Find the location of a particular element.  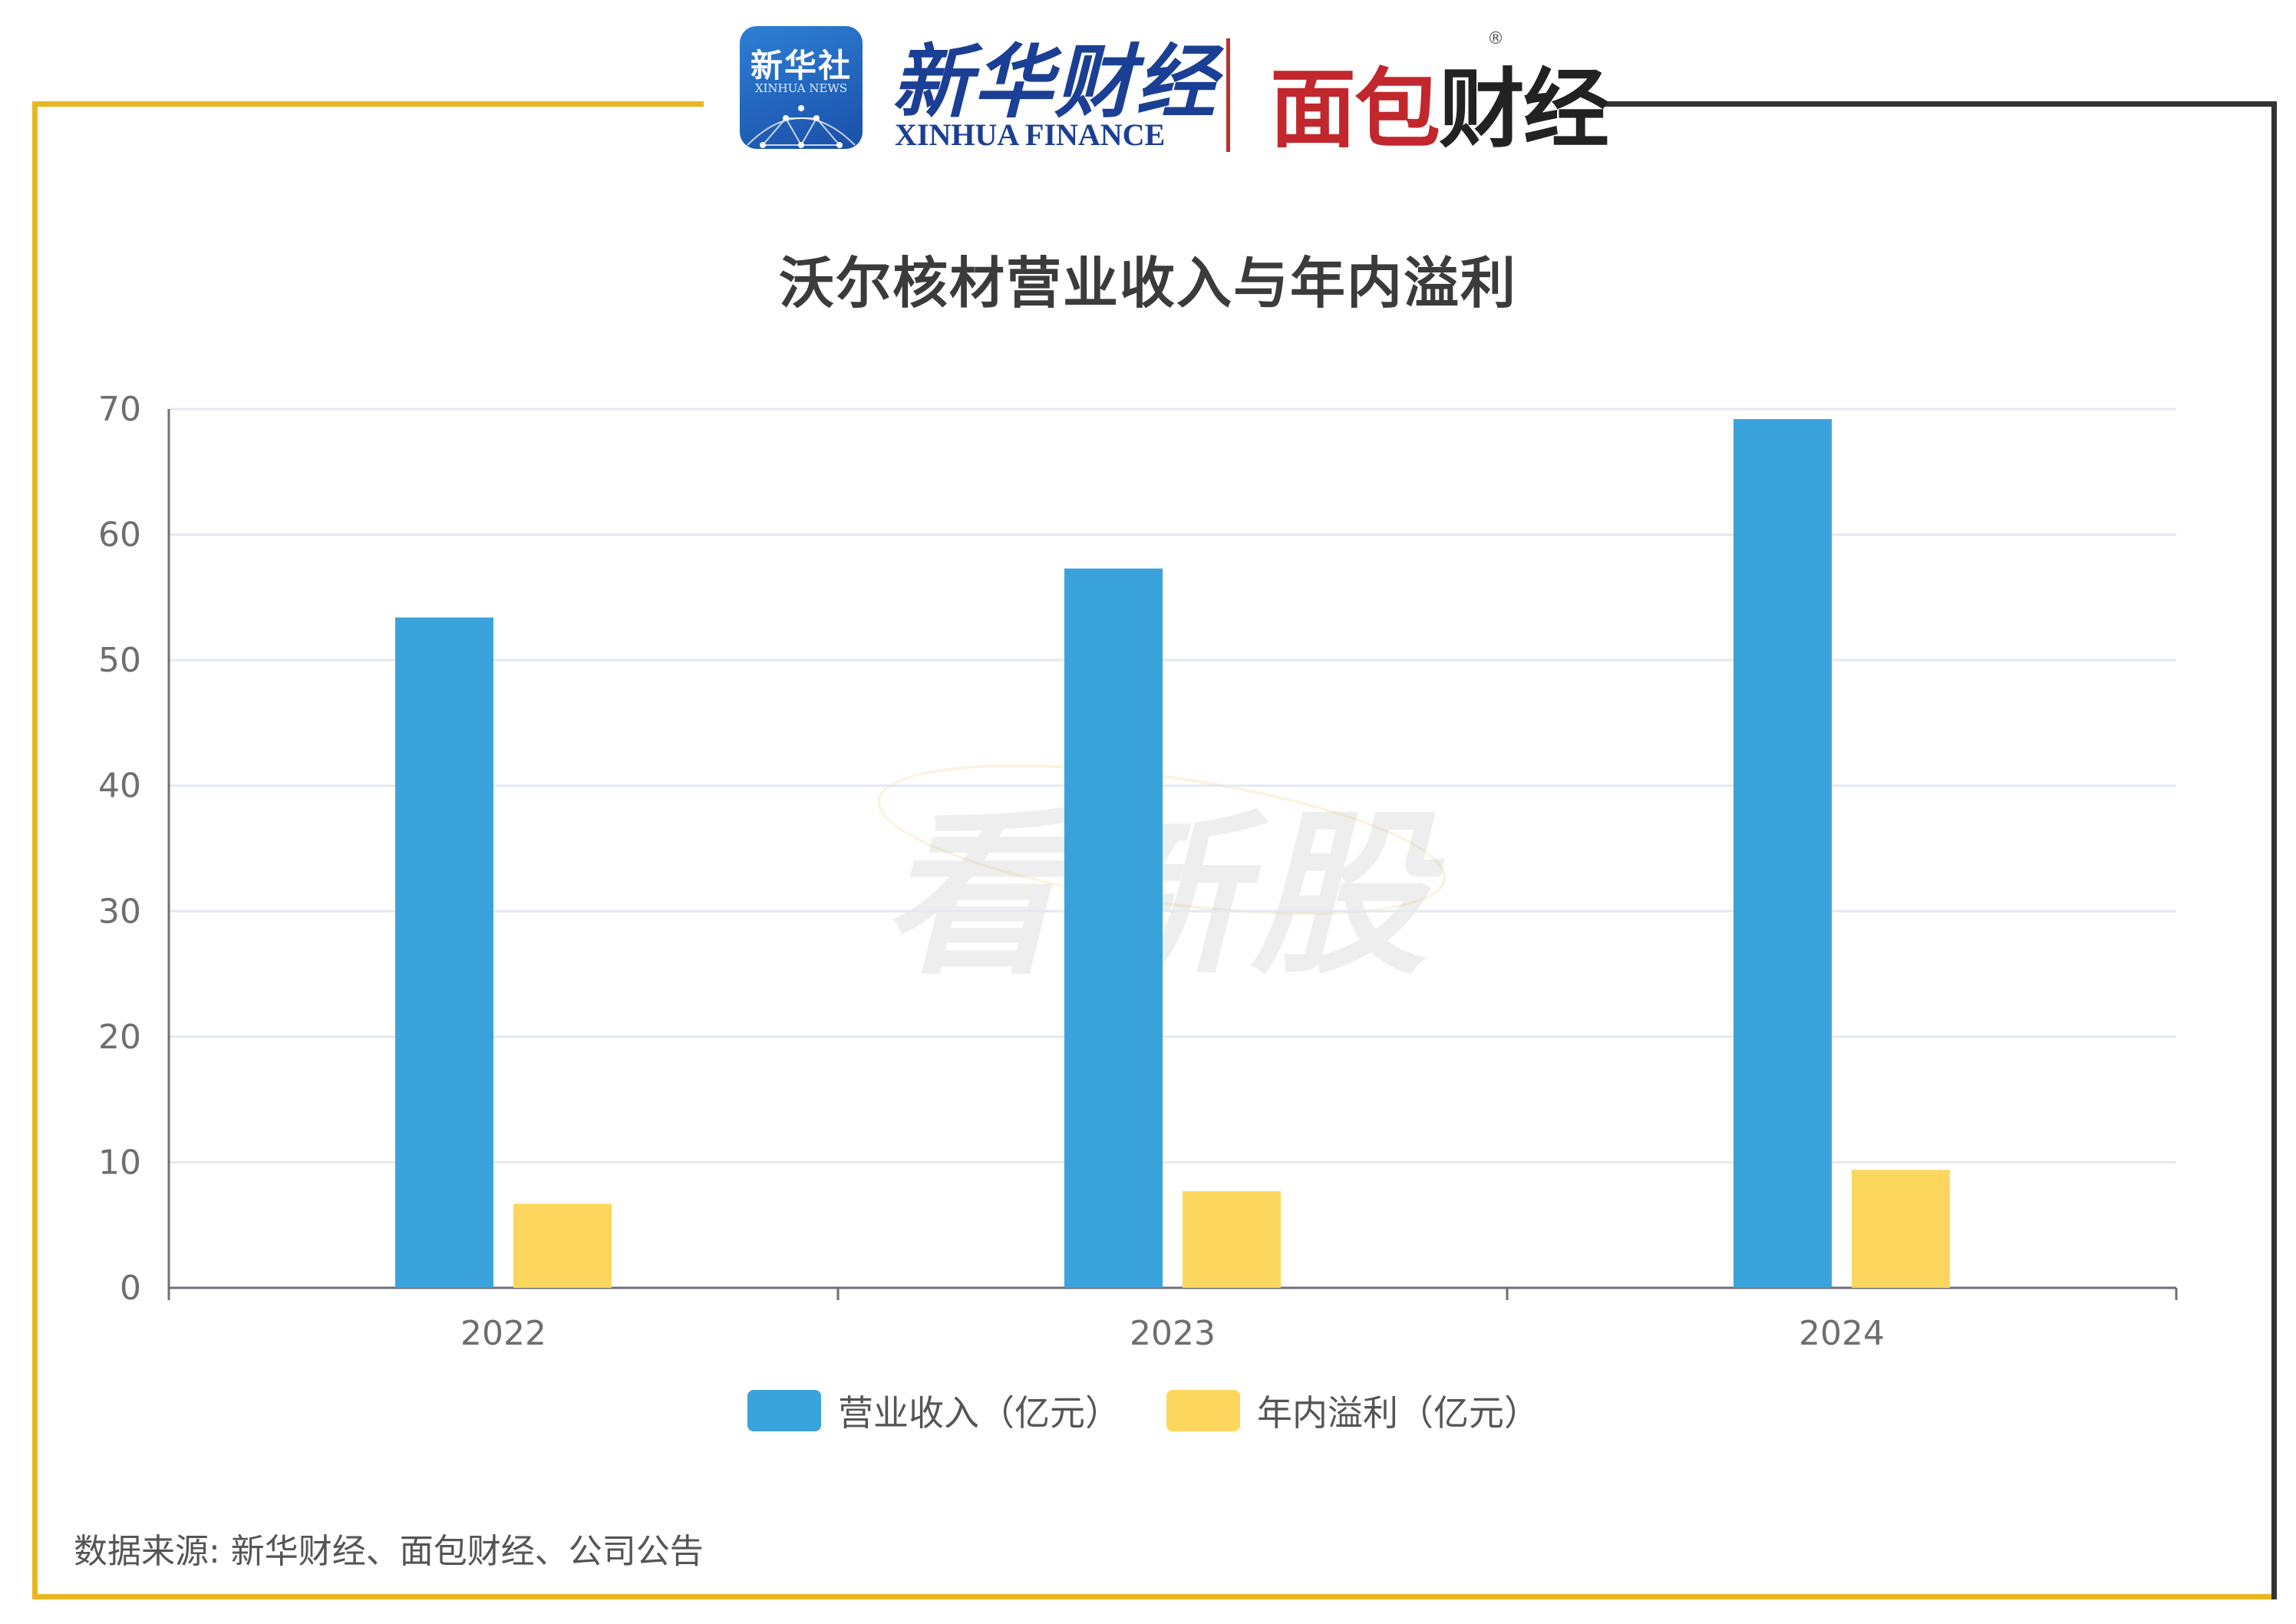

y-tick-label: 10 is located at coordinates (119, 1162).